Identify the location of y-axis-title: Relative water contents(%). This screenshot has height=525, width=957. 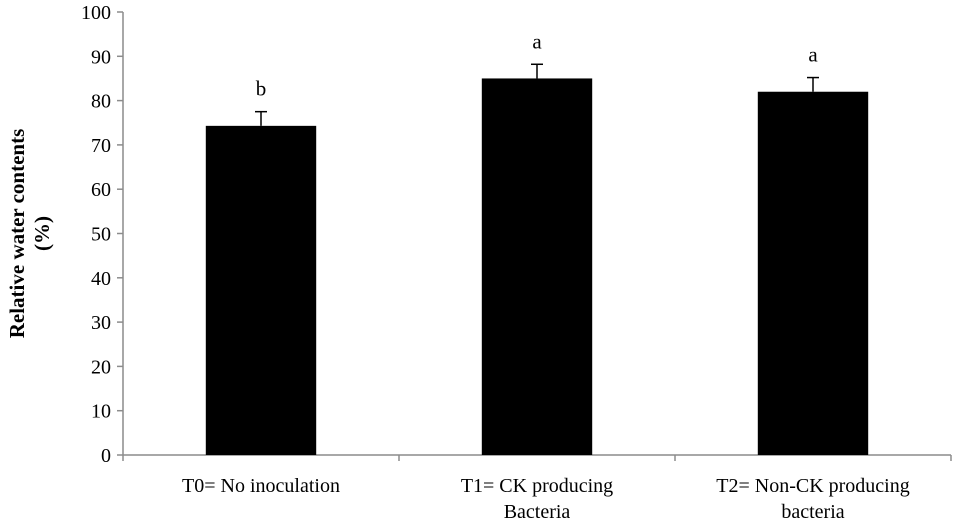
(29, 234).